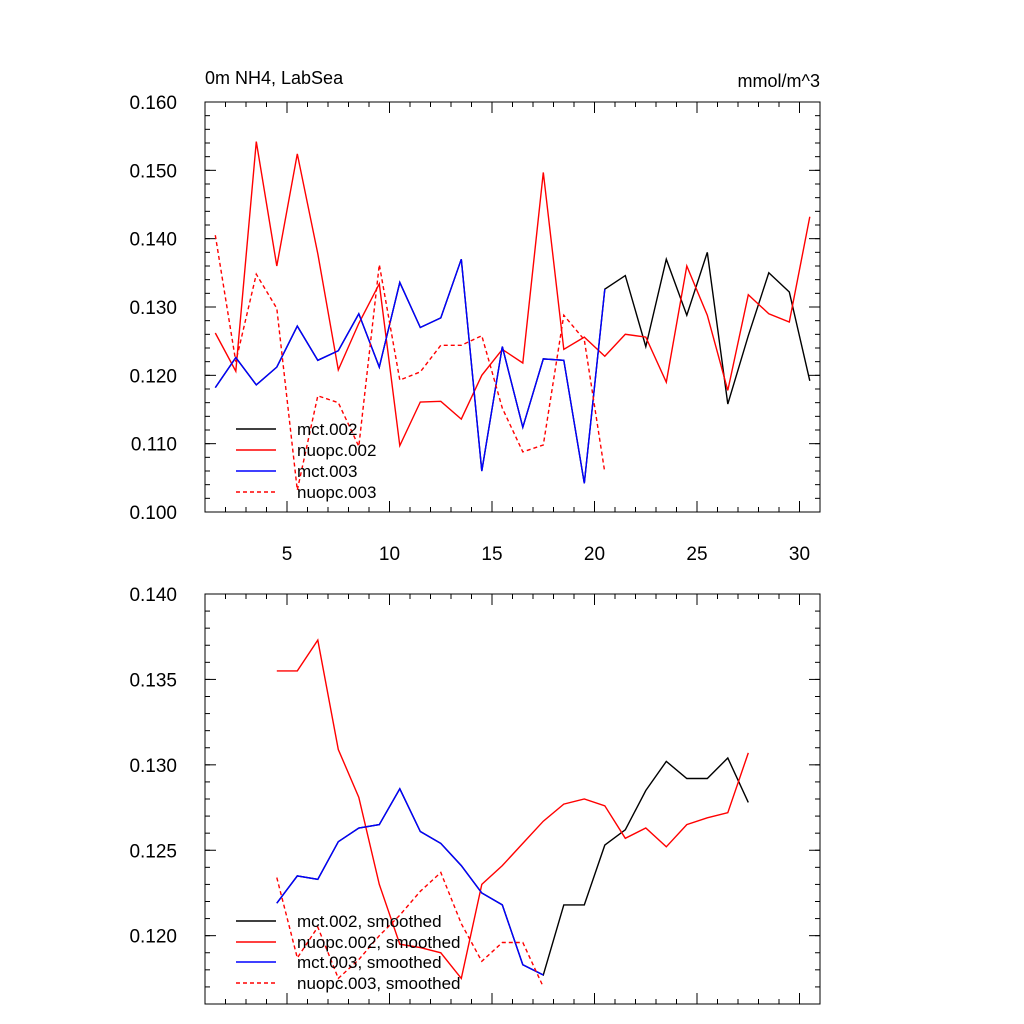  What do you see at coordinates (153, 680) in the screenshot?
I see `bottom-y-tick-label: 0.135` at bounding box center [153, 680].